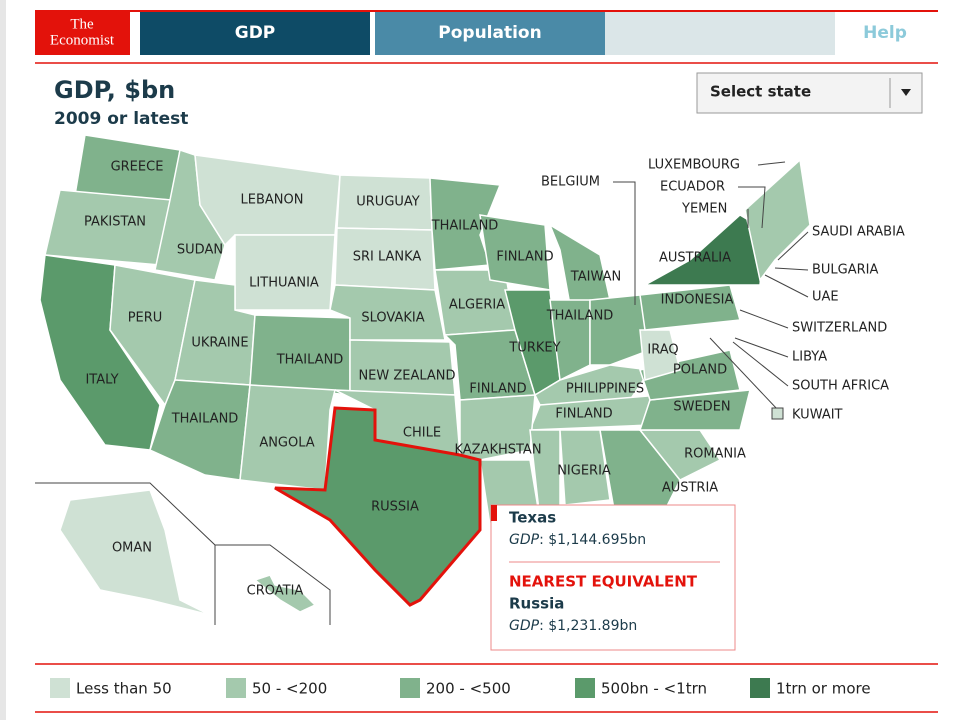  I want to click on tooltip-state: Texas, so click(532, 518).